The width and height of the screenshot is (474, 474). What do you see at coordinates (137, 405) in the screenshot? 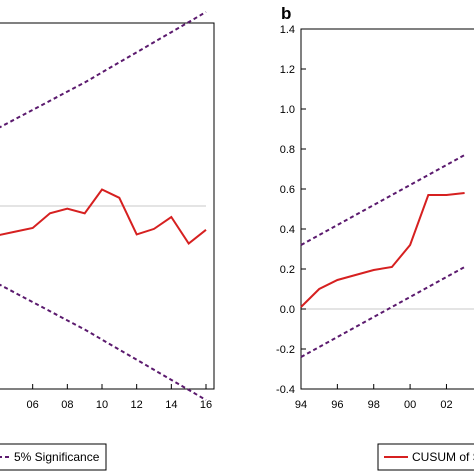
I see `x-tick-label: 12` at bounding box center [137, 405].